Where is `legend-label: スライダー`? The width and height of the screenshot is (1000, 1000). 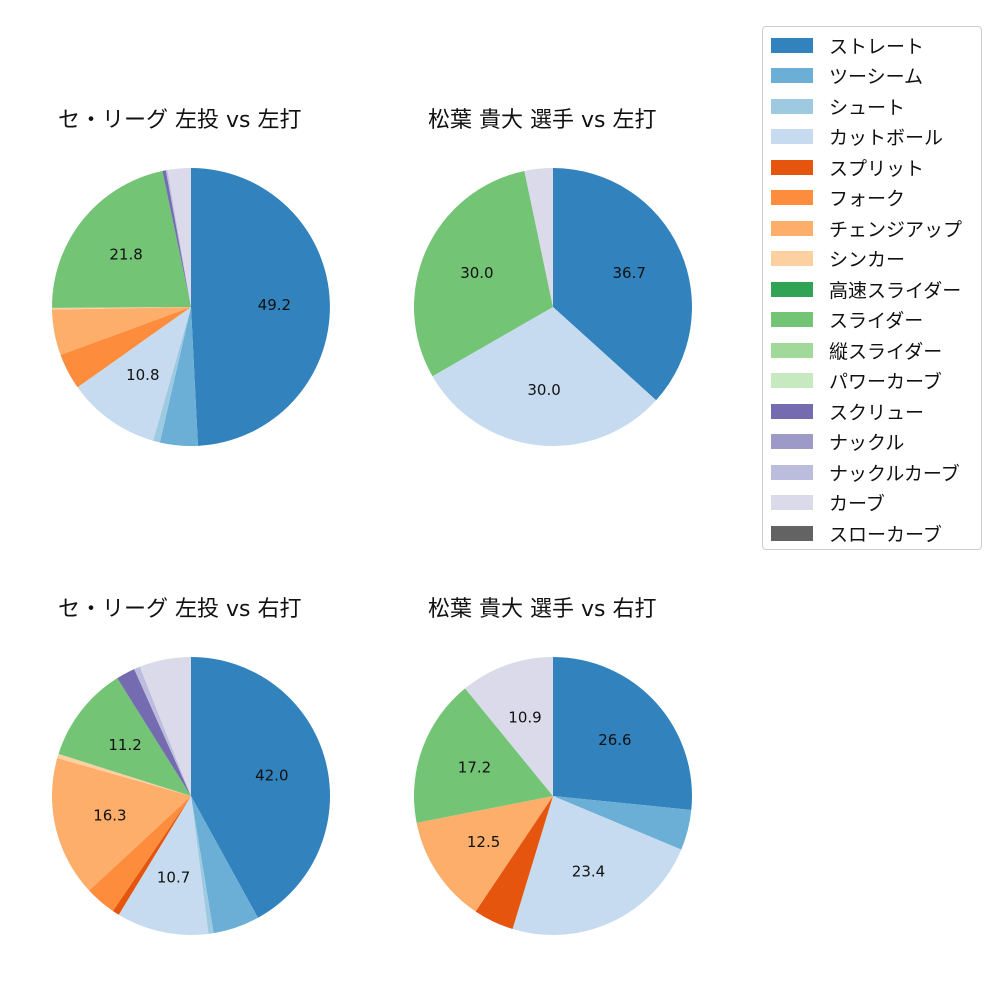 legend-label: スライダー is located at coordinates (876, 321).